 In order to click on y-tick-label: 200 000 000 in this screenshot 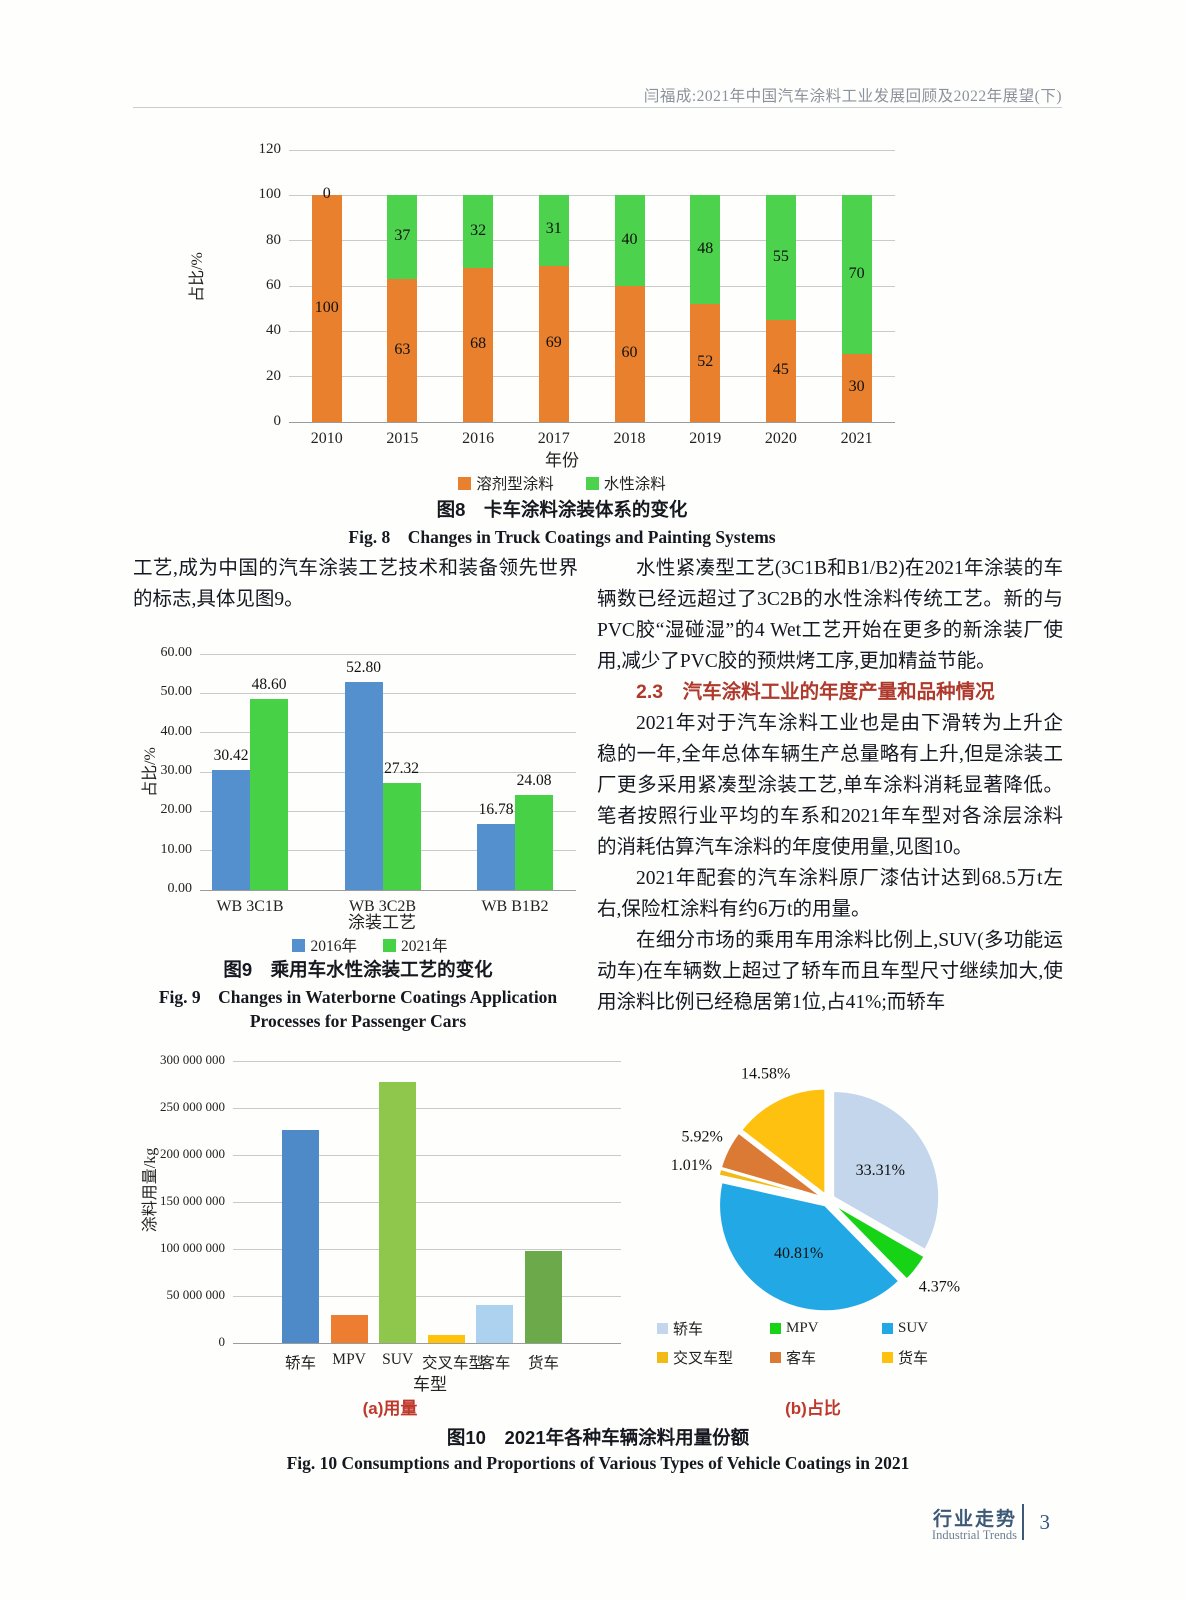, I will do `click(192, 1153)`.